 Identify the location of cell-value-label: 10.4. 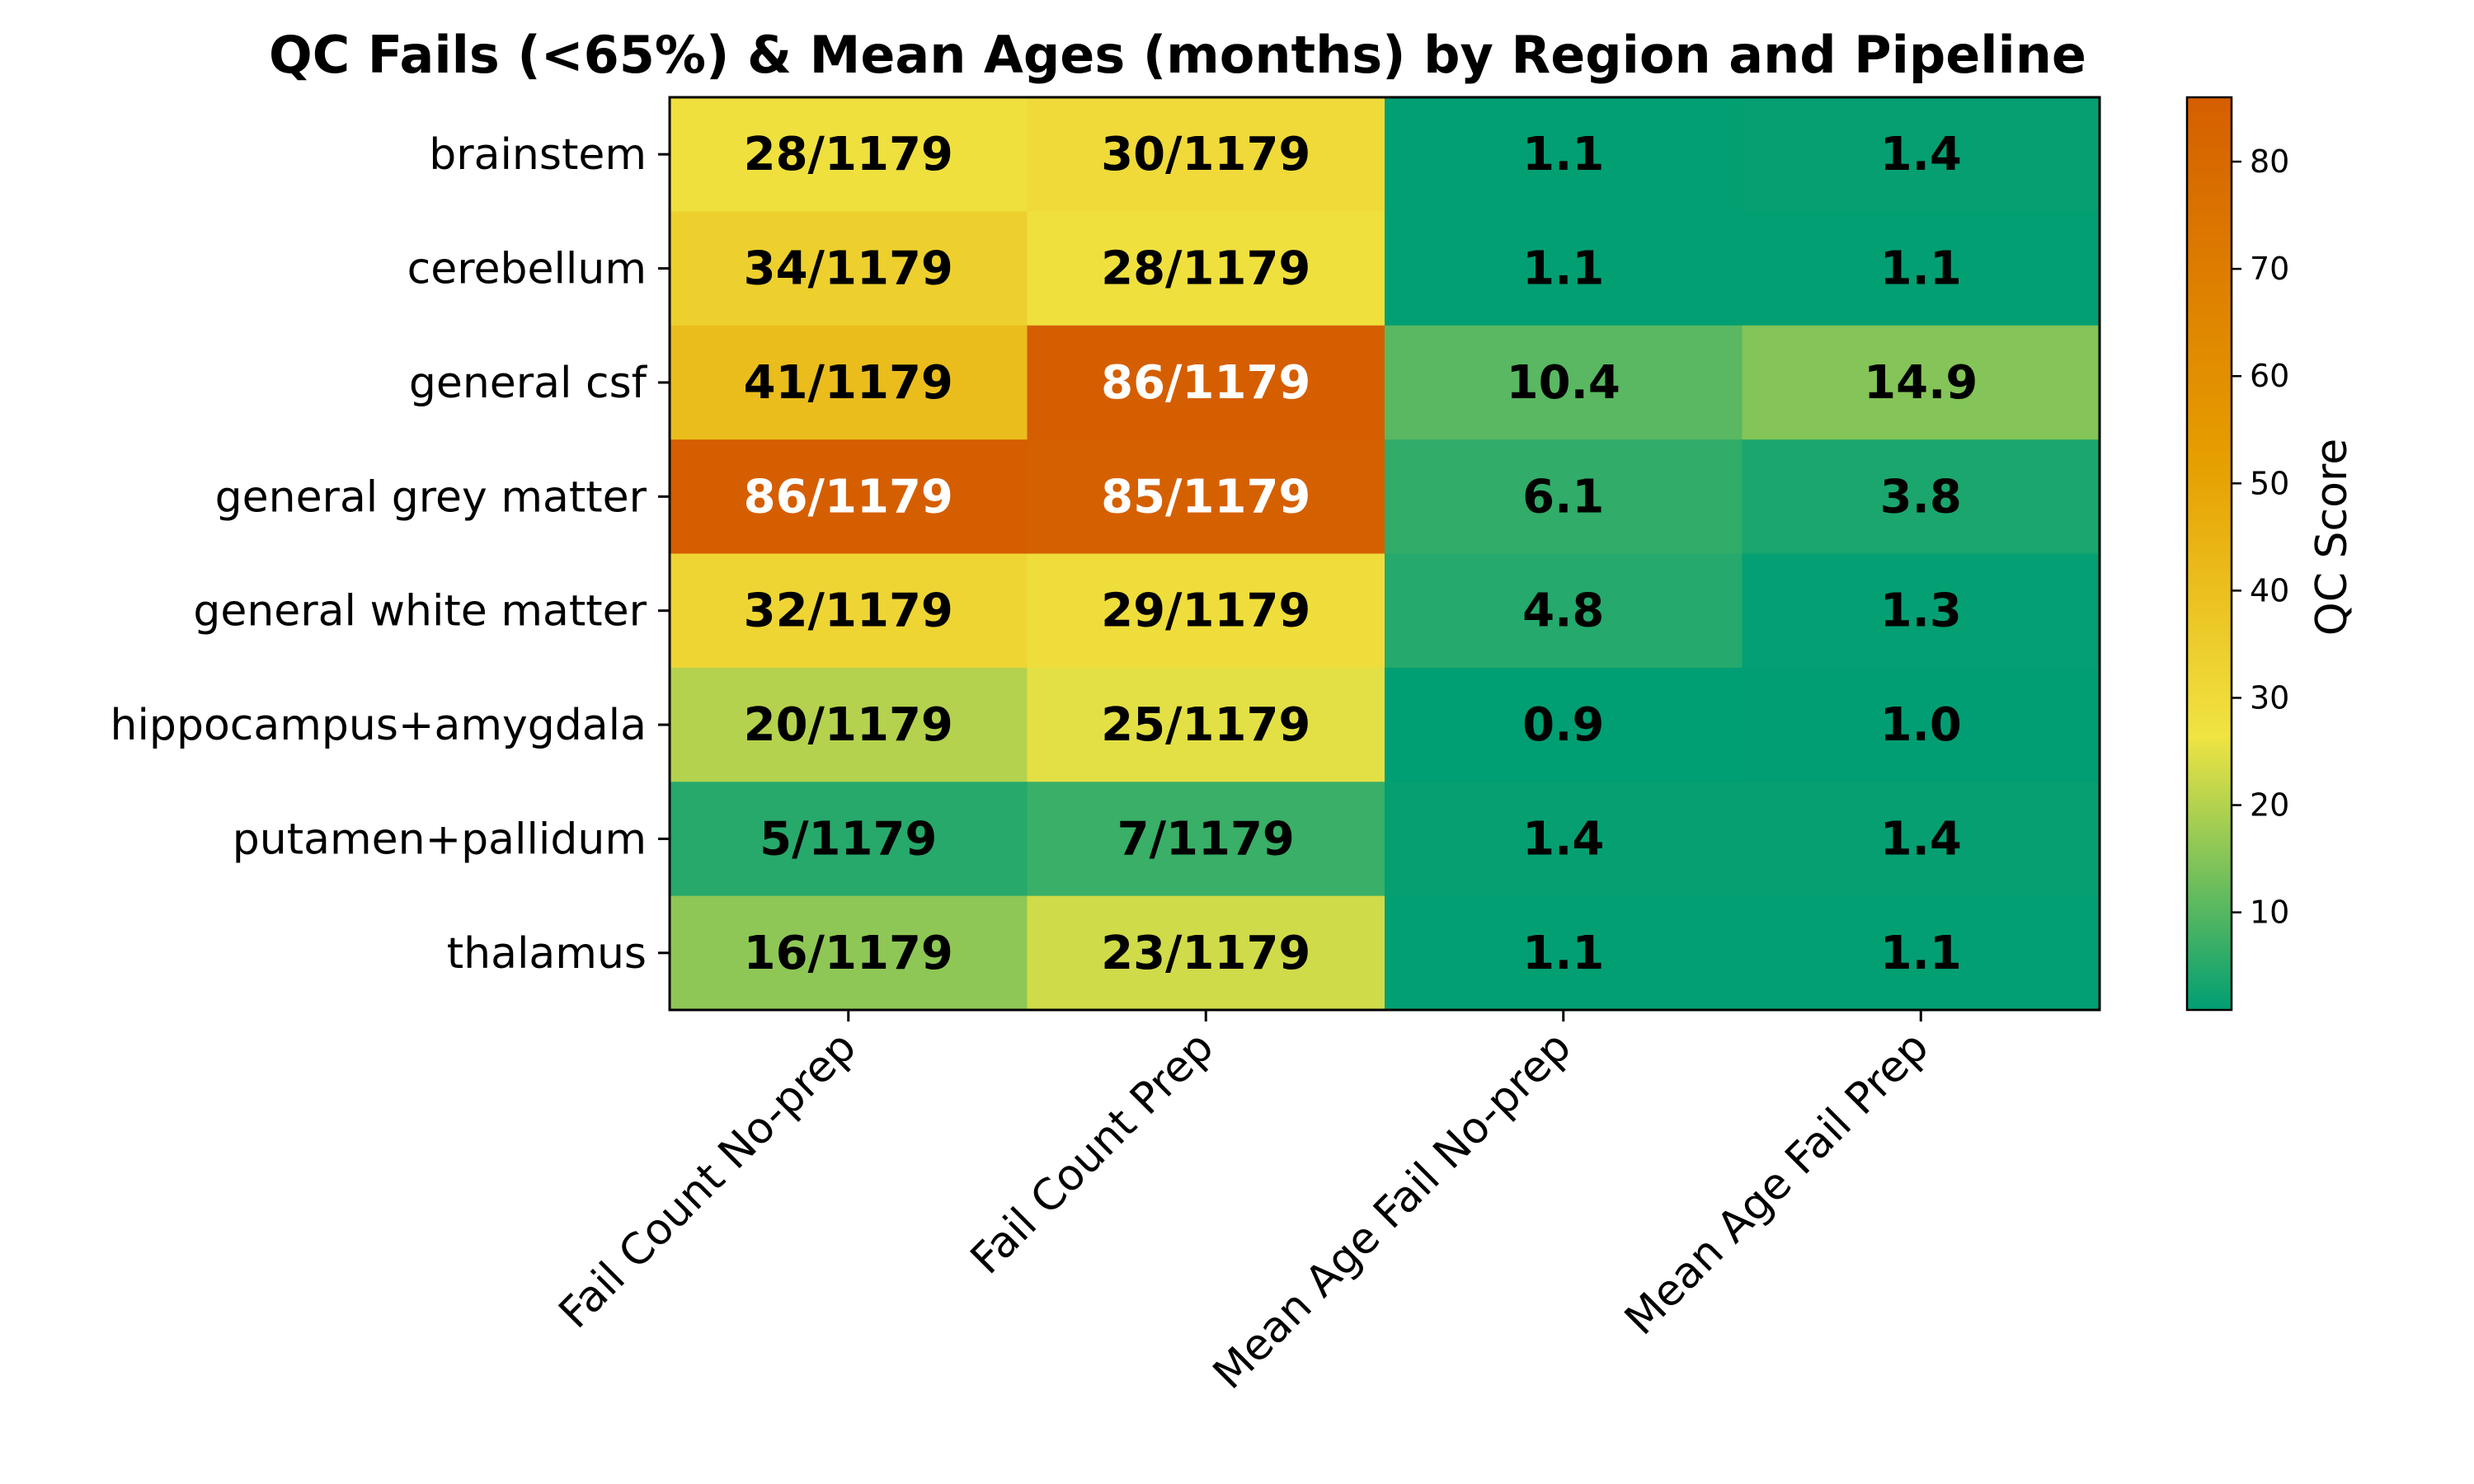
(1563, 383).